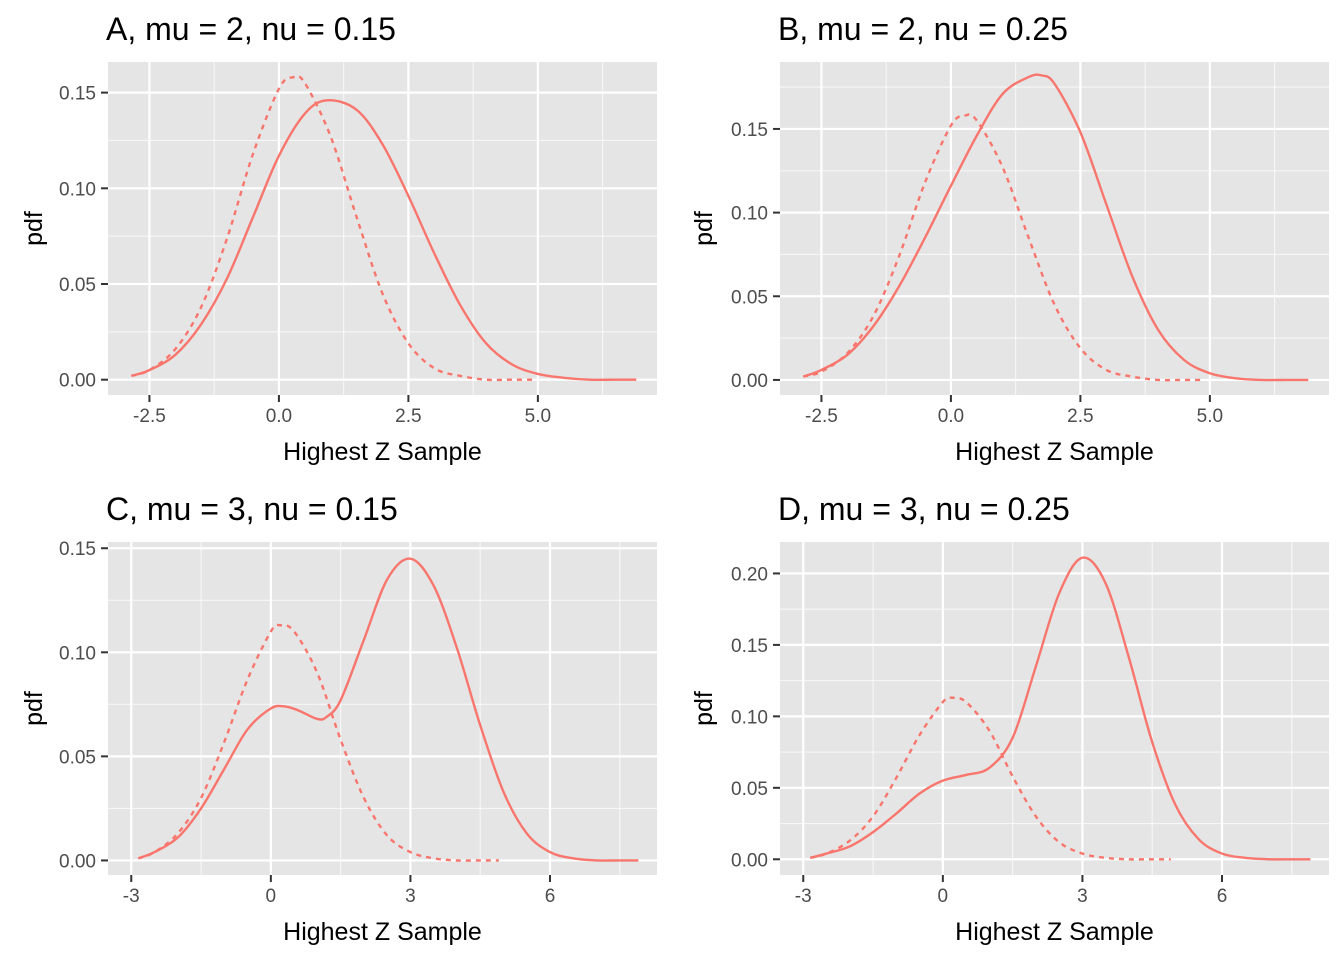 This screenshot has height=960, width=1344. Describe the element at coordinates (538, 416) in the screenshot. I see `panel-a-x-tick-label: 5.0` at that location.